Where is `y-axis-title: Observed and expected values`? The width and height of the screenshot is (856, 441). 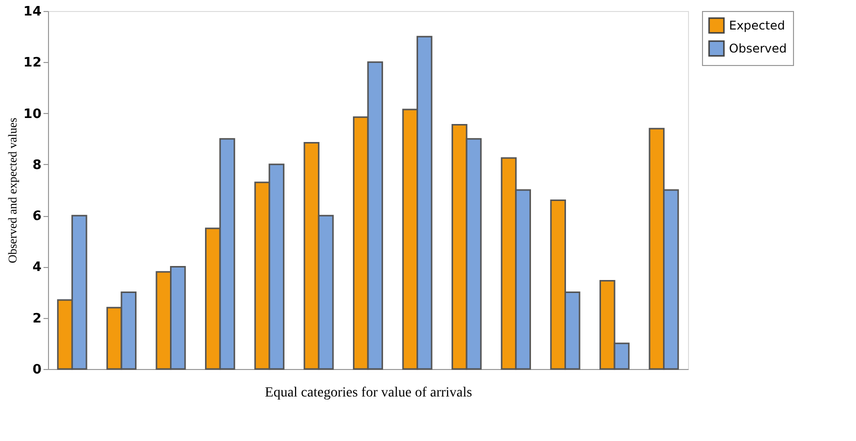 y-axis-title: Observed and expected values is located at coordinates (12, 190).